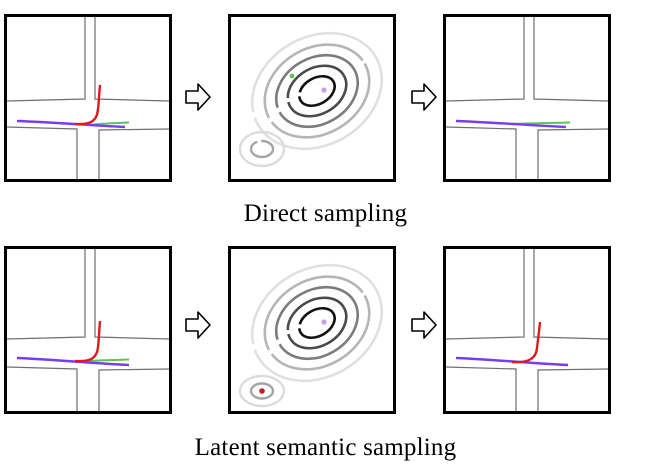  I want to click on latent-output-scene-panel, so click(527, 330).